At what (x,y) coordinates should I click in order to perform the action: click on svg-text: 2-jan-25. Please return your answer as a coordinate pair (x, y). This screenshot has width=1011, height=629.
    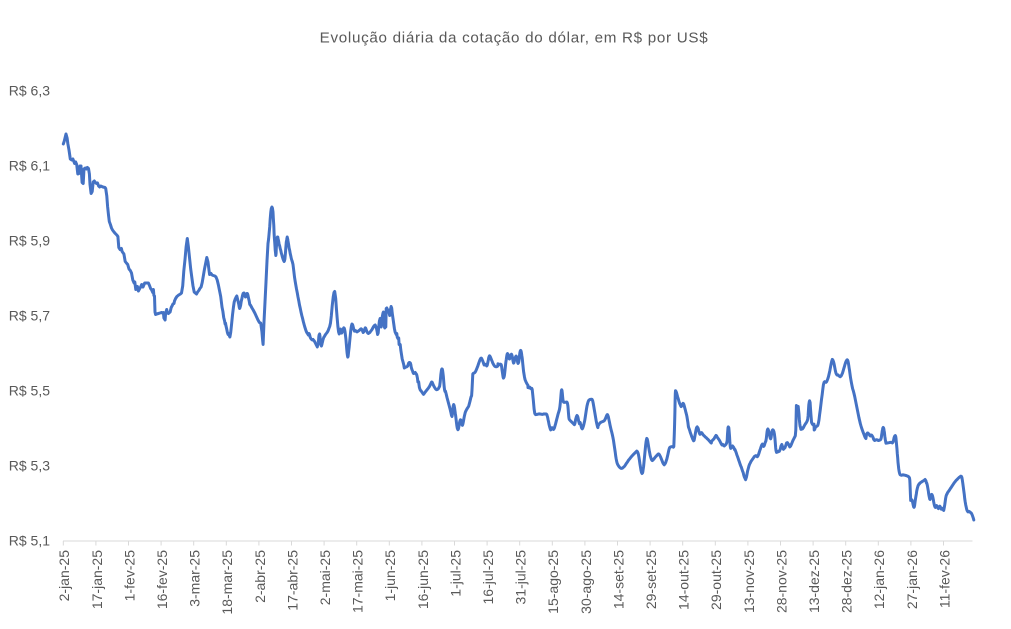
    Looking at the image, I should click on (64, 576).